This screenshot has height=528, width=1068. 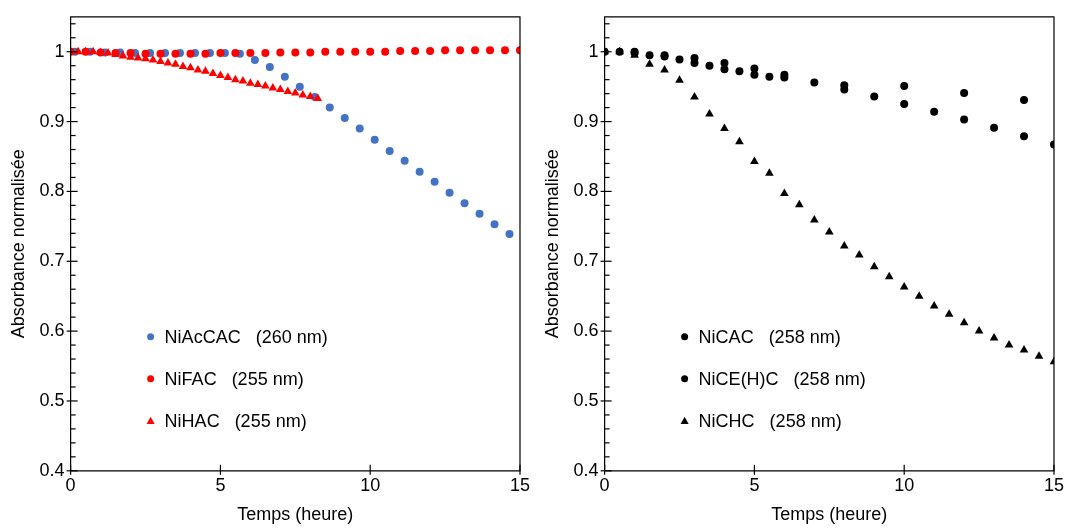 I want to click on legend-label: NiAcCAC (260 nm), so click(x=246, y=336).